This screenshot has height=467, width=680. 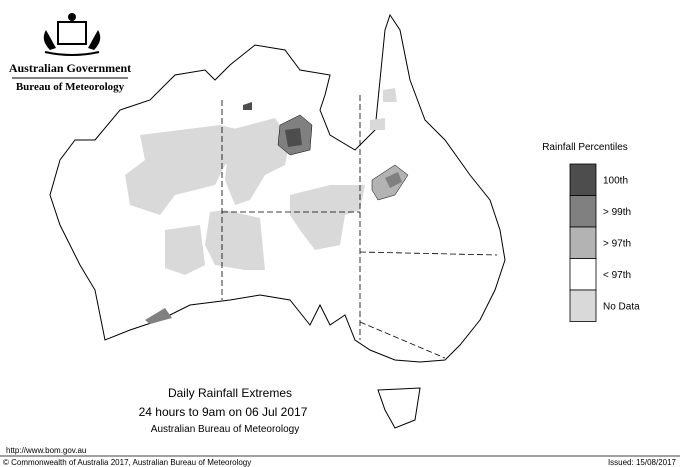 I want to click on footer-issued: Issued: 15/08/2017, so click(x=642, y=462).